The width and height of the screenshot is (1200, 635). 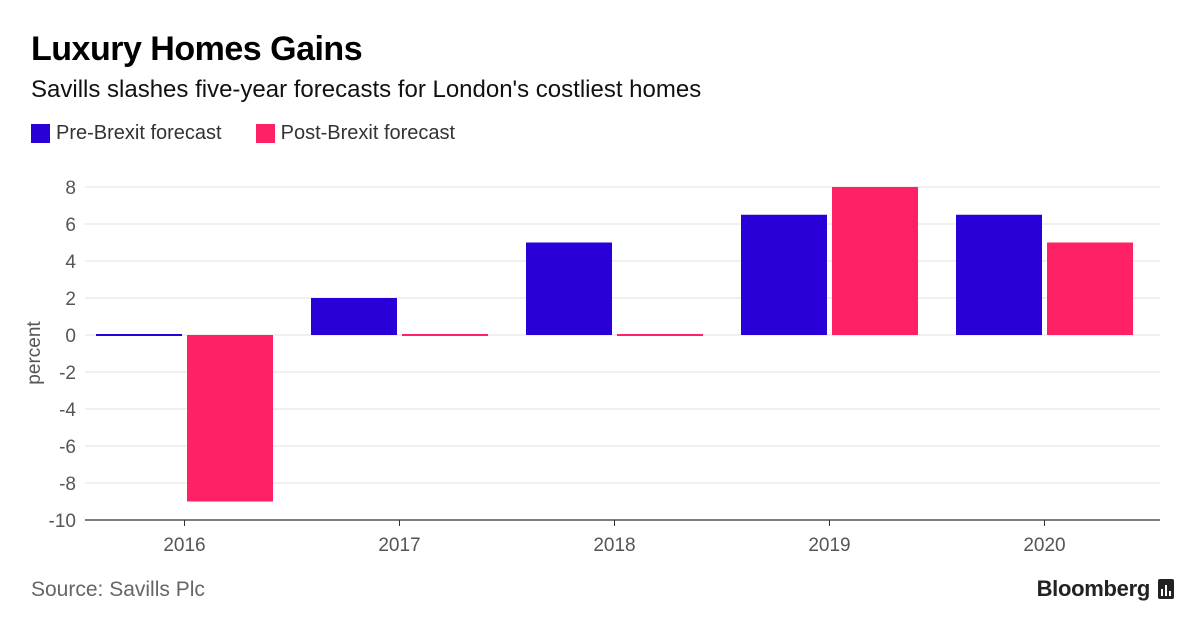 What do you see at coordinates (784, 274) in the screenshot?
I see `bar-pre-brexit-2019` at bounding box center [784, 274].